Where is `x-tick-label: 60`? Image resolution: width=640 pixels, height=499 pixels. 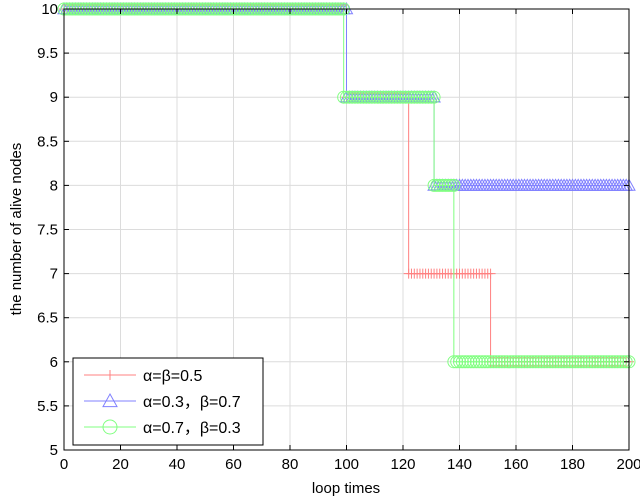 x-tick-label: 60 is located at coordinates (233, 464).